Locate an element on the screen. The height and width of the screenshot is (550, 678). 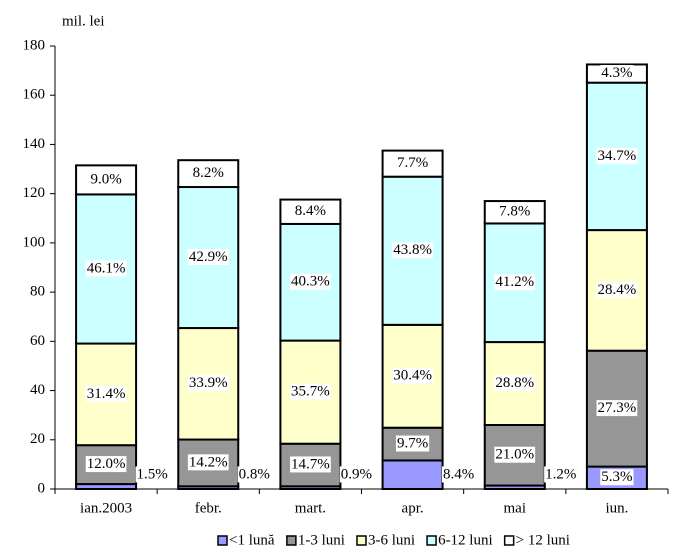
data-label: 31.4% is located at coordinates (106, 394).